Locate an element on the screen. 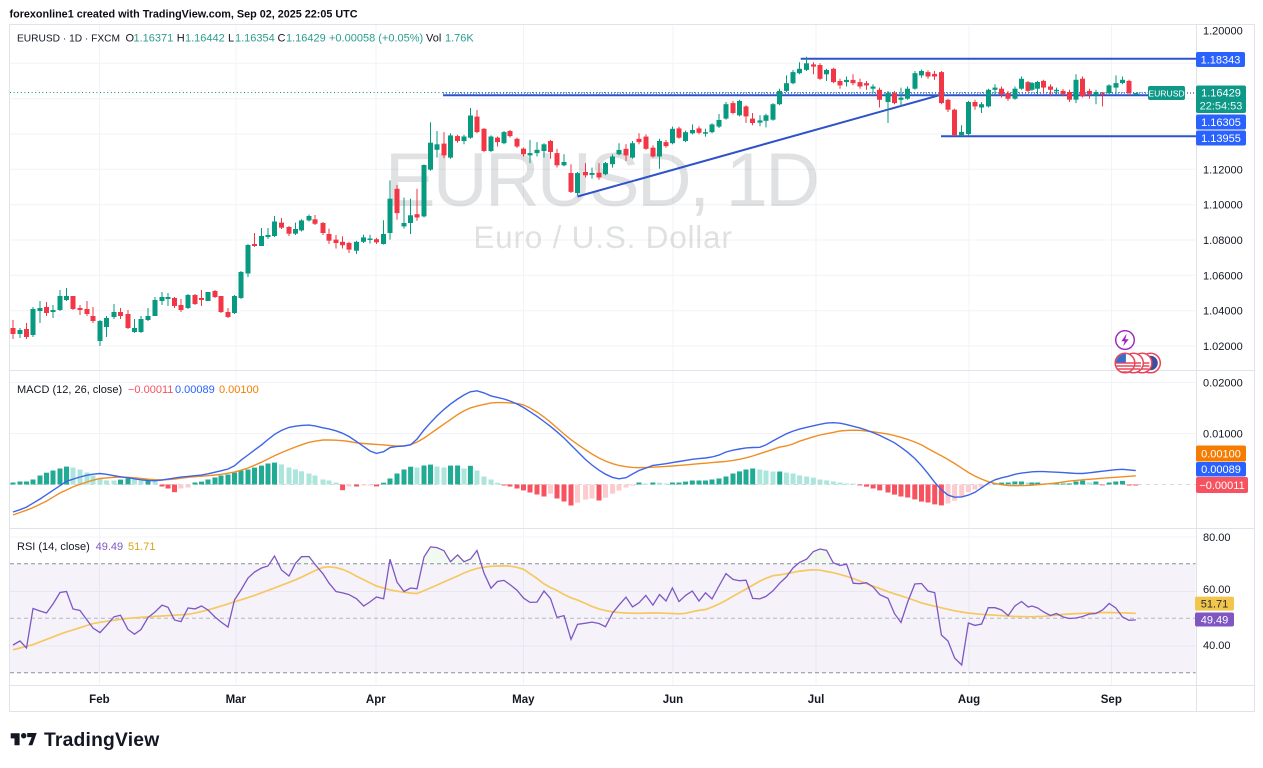 The image size is (1263, 768). svg-text: 1.08000 is located at coordinates (1223, 241).